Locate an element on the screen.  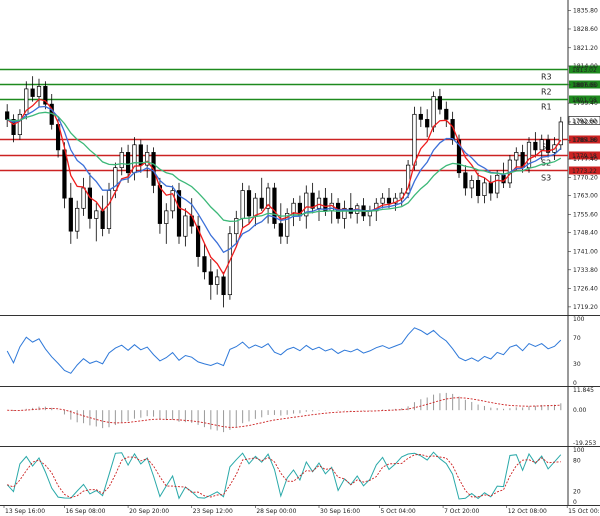
price-tick-label: 1741.00 is located at coordinates (585, 251).